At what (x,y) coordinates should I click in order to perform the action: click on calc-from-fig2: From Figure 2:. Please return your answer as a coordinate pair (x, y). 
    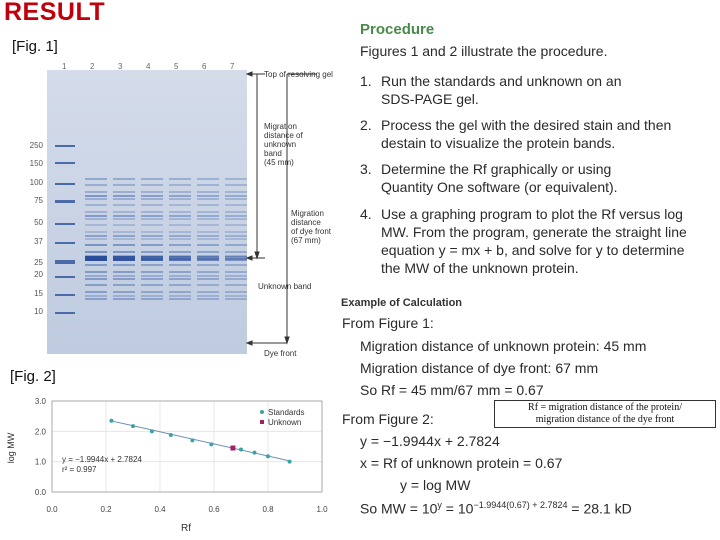
    Looking at the image, I should click on (388, 419).